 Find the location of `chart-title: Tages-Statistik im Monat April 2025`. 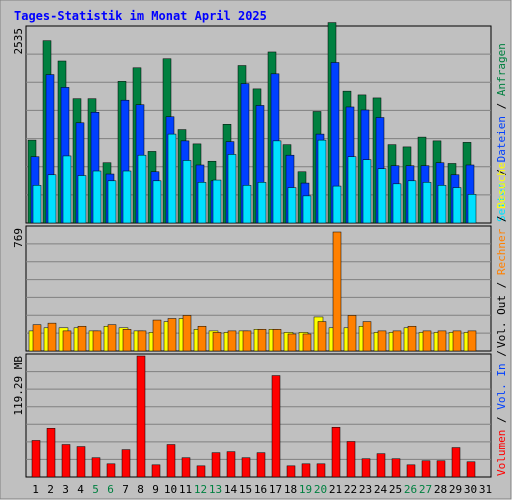

chart-title: Tages-Statistik im Monat April 2025 is located at coordinates (140, 16).